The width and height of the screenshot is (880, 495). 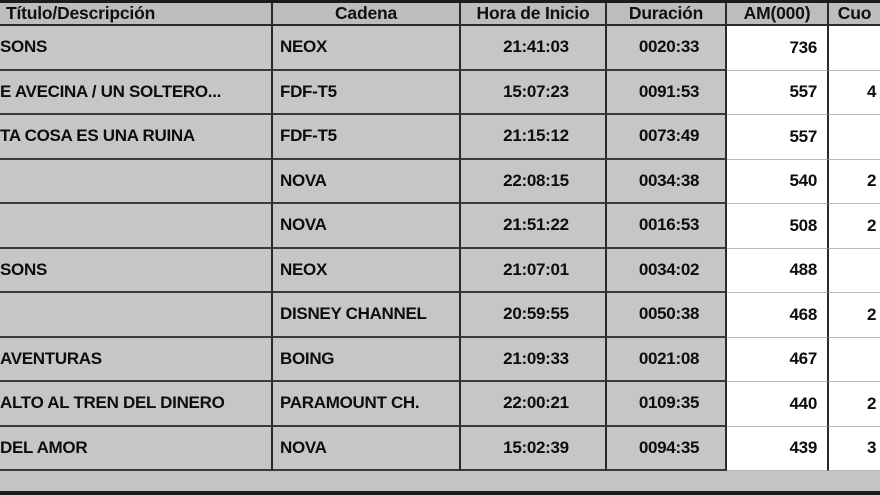 What do you see at coordinates (778, 226) in the screenshot?
I see `cell-am: 508` at bounding box center [778, 226].